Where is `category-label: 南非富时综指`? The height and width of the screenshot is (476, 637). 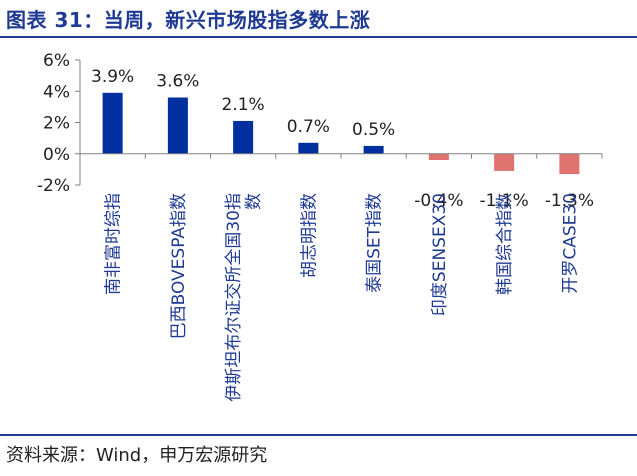
category-label: 南非富时综指 is located at coordinates (114, 244).